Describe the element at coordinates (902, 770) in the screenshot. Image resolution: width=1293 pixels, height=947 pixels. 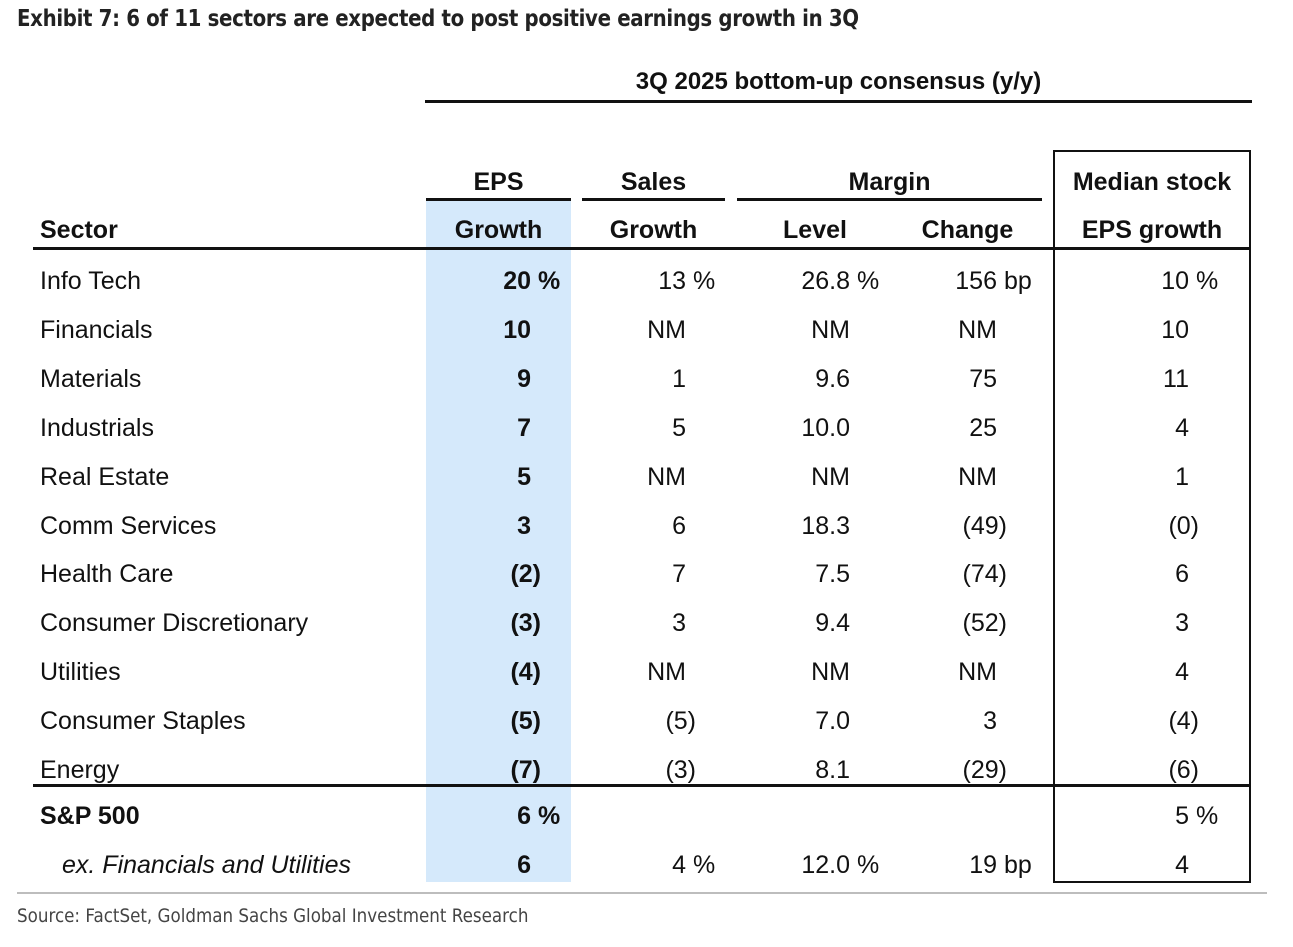
I see `change-cell: (29)` at that location.